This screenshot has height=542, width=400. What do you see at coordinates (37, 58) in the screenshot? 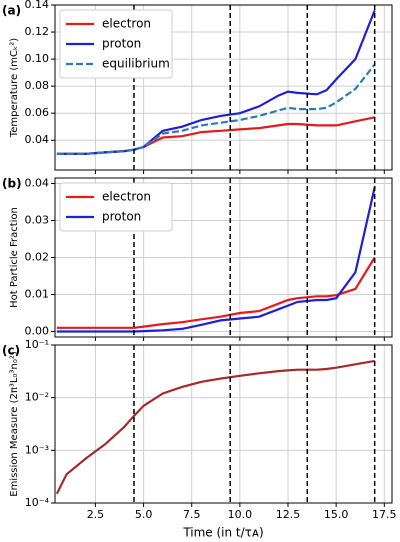
I see `y-tick-label: 0.10` at bounding box center [37, 58].